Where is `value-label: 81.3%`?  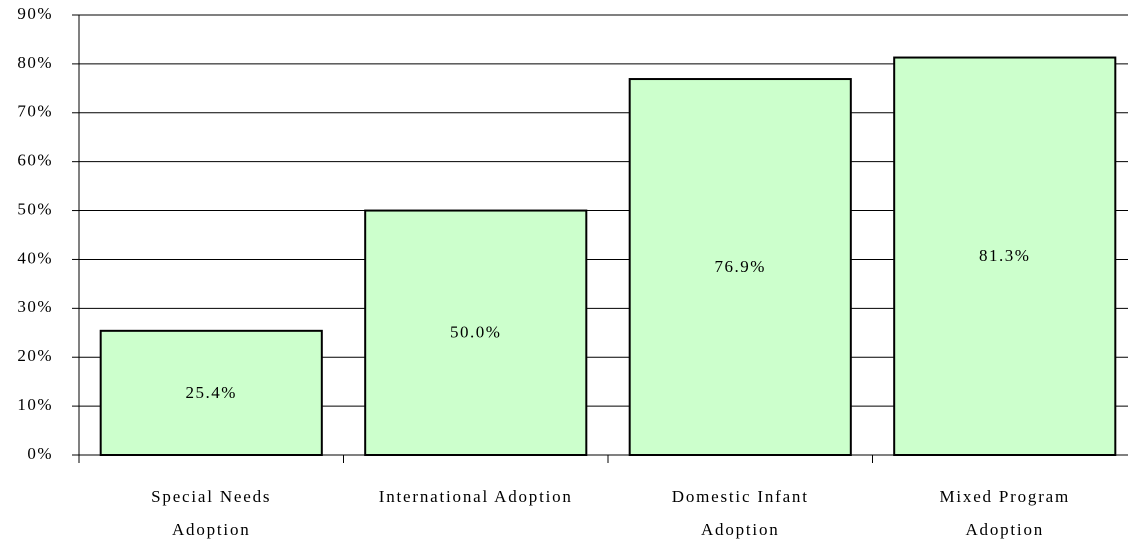
value-label: 81.3% is located at coordinates (1004, 255).